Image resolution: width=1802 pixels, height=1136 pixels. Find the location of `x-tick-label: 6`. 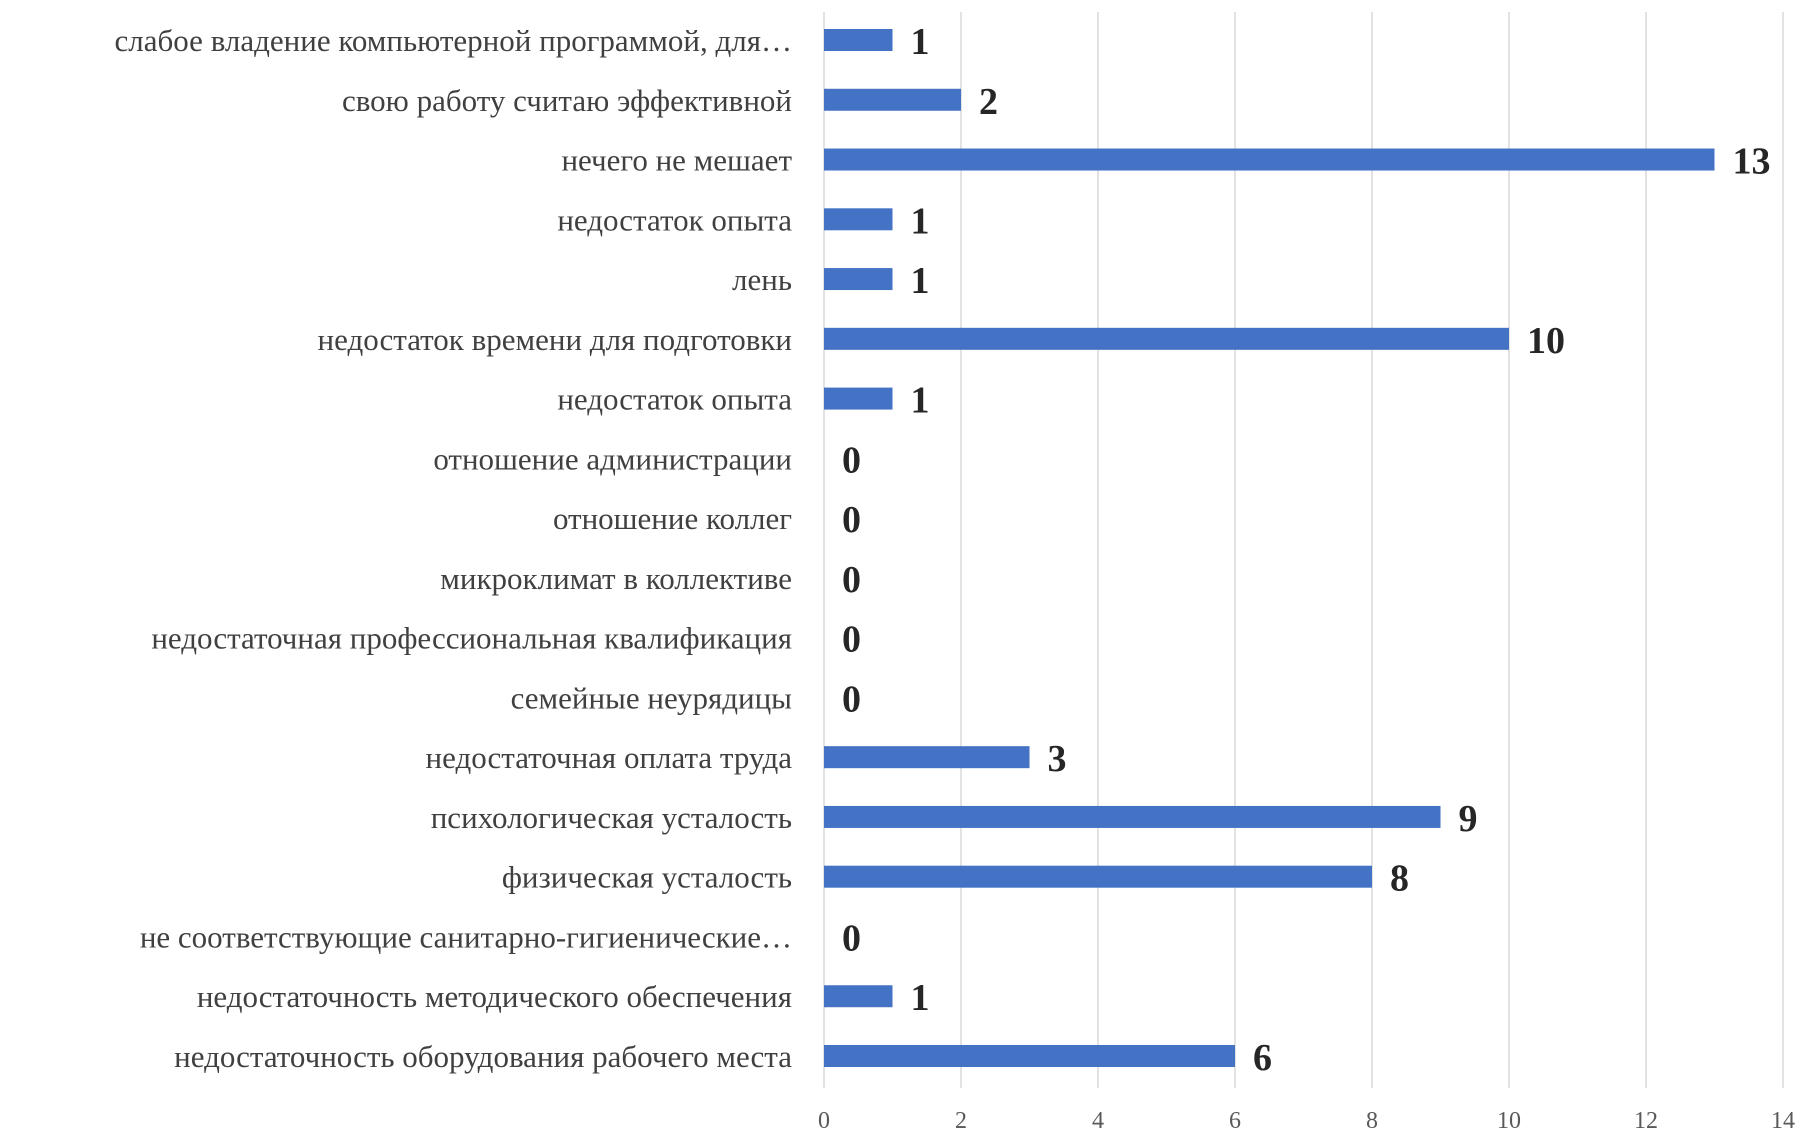

x-tick-label: 6 is located at coordinates (1235, 1121).